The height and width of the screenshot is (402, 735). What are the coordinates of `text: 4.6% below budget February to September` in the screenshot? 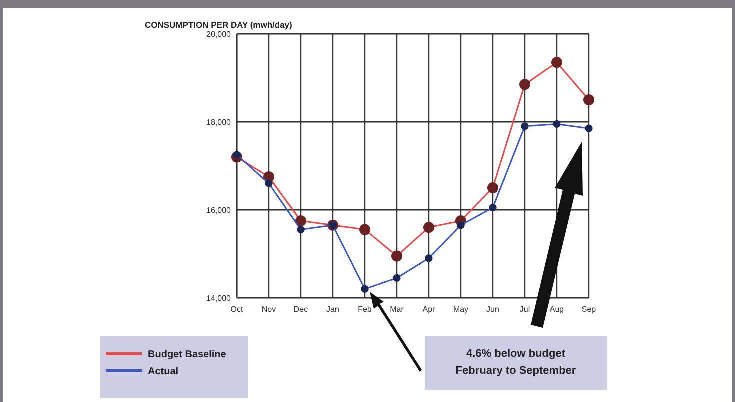 It's located at (516, 362).